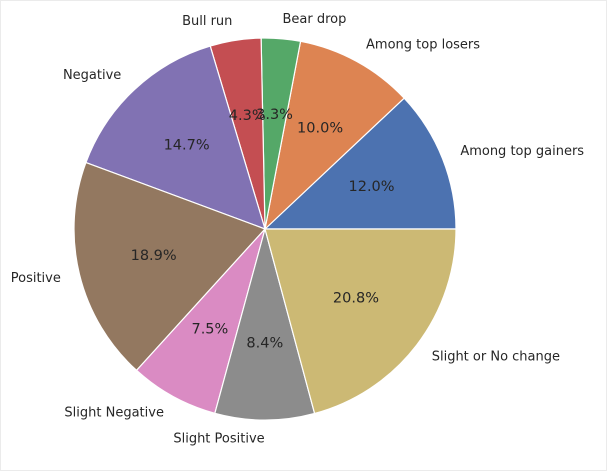 This screenshot has height=471, width=607. What do you see at coordinates (36, 278) in the screenshot?
I see `category-label-positive: Positive` at bounding box center [36, 278].